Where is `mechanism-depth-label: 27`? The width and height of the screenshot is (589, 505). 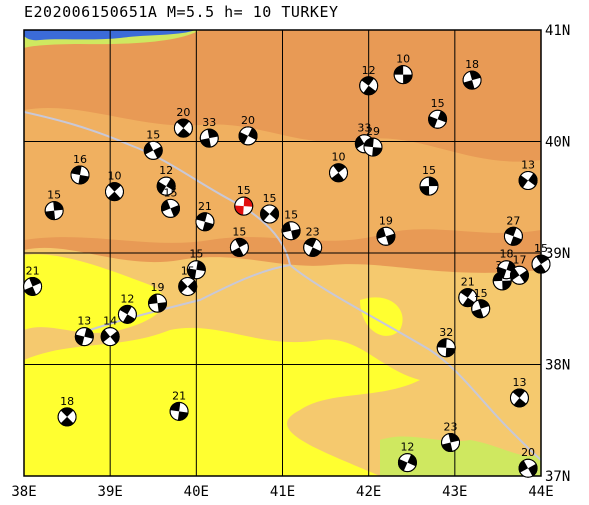 mechanism-depth-label: 27 is located at coordinates (513, 220).